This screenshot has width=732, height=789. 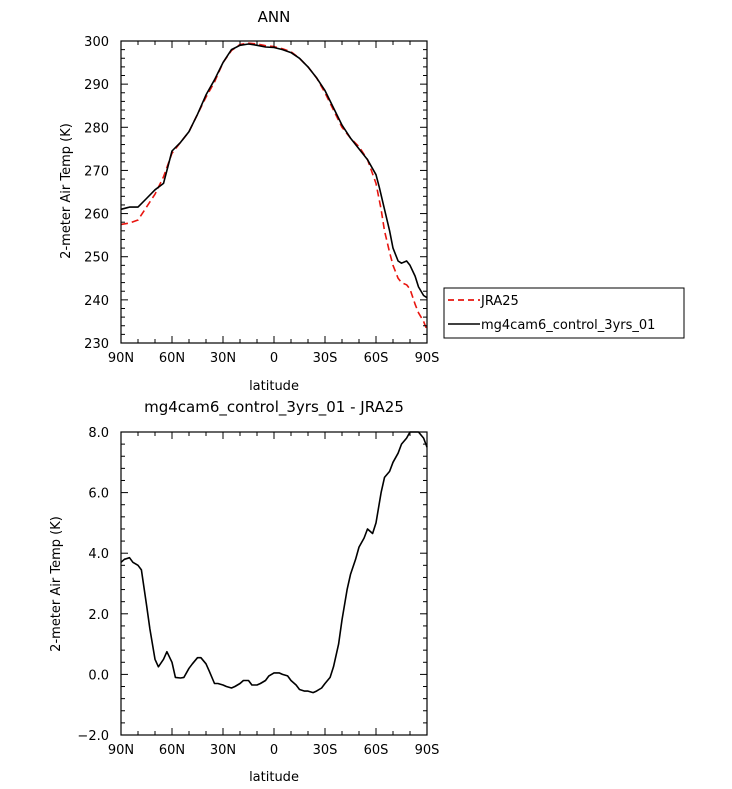 I want to click on top-y-tick-label: 270, so click(x=96, y=171).